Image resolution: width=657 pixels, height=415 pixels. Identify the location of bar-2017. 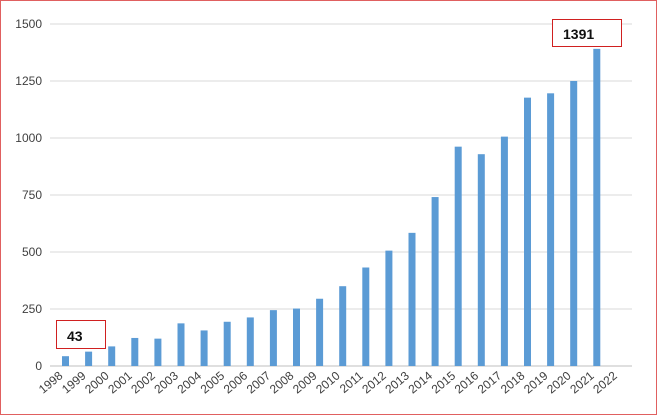
(504, 251).